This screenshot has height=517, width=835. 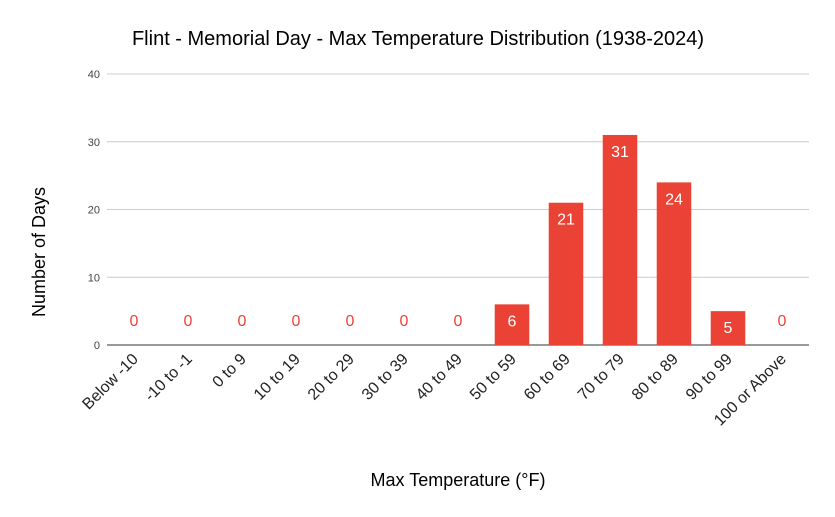 I want to click on y-tick-label: 10, so click(x=94, y=278).